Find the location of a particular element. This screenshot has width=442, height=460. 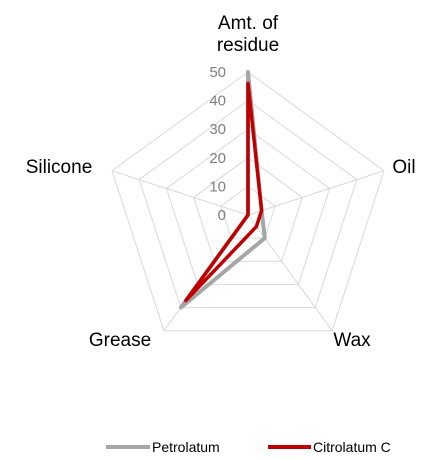

category-label-wax: Wax is located at coordinates (352, 340).